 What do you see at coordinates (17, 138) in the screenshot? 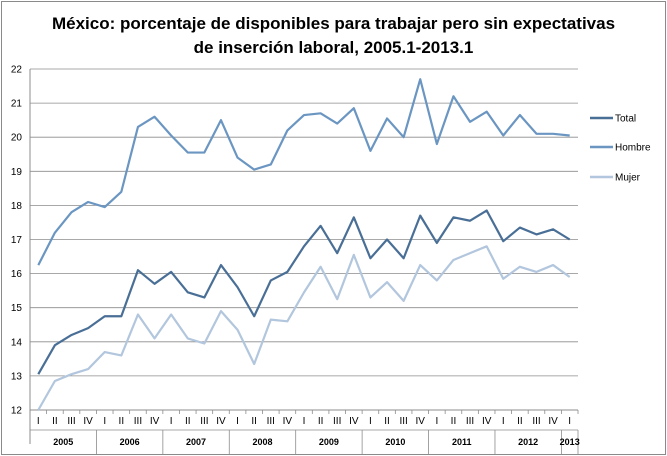
I see `y-tick-label: 20` at bounding box center [17, 138].